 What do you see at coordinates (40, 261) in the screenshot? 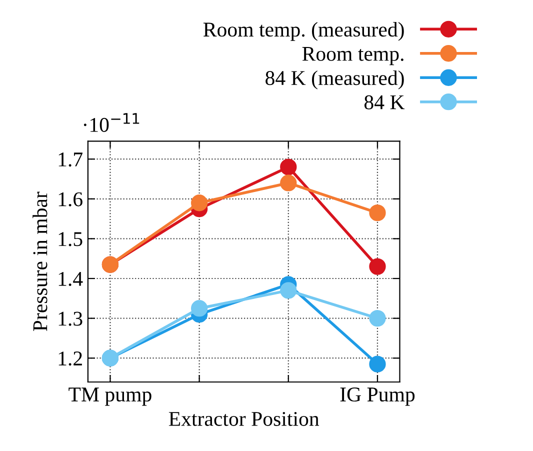
I see `y-axis-title: Pressure in mbar` at bounding box center [40, 261].